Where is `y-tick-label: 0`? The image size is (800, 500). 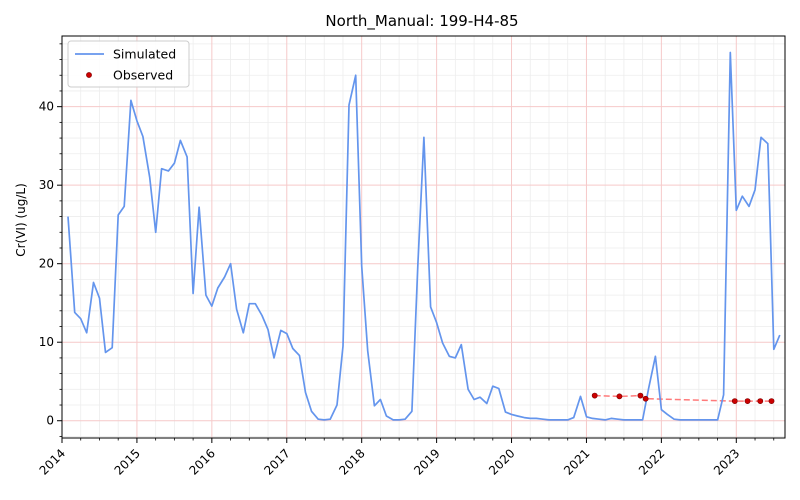
y-tick-label: 0 is located at coordinates (50, 421).